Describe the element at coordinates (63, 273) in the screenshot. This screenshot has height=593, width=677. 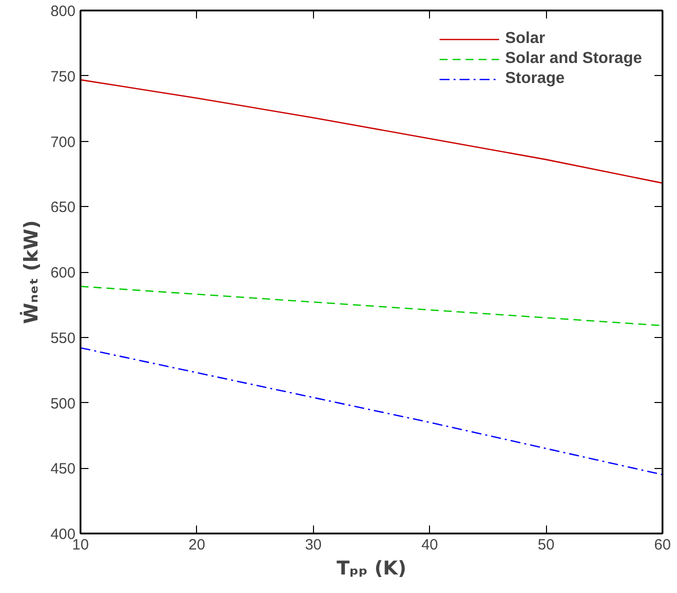
I see `y-tick-label: 600` at that location.